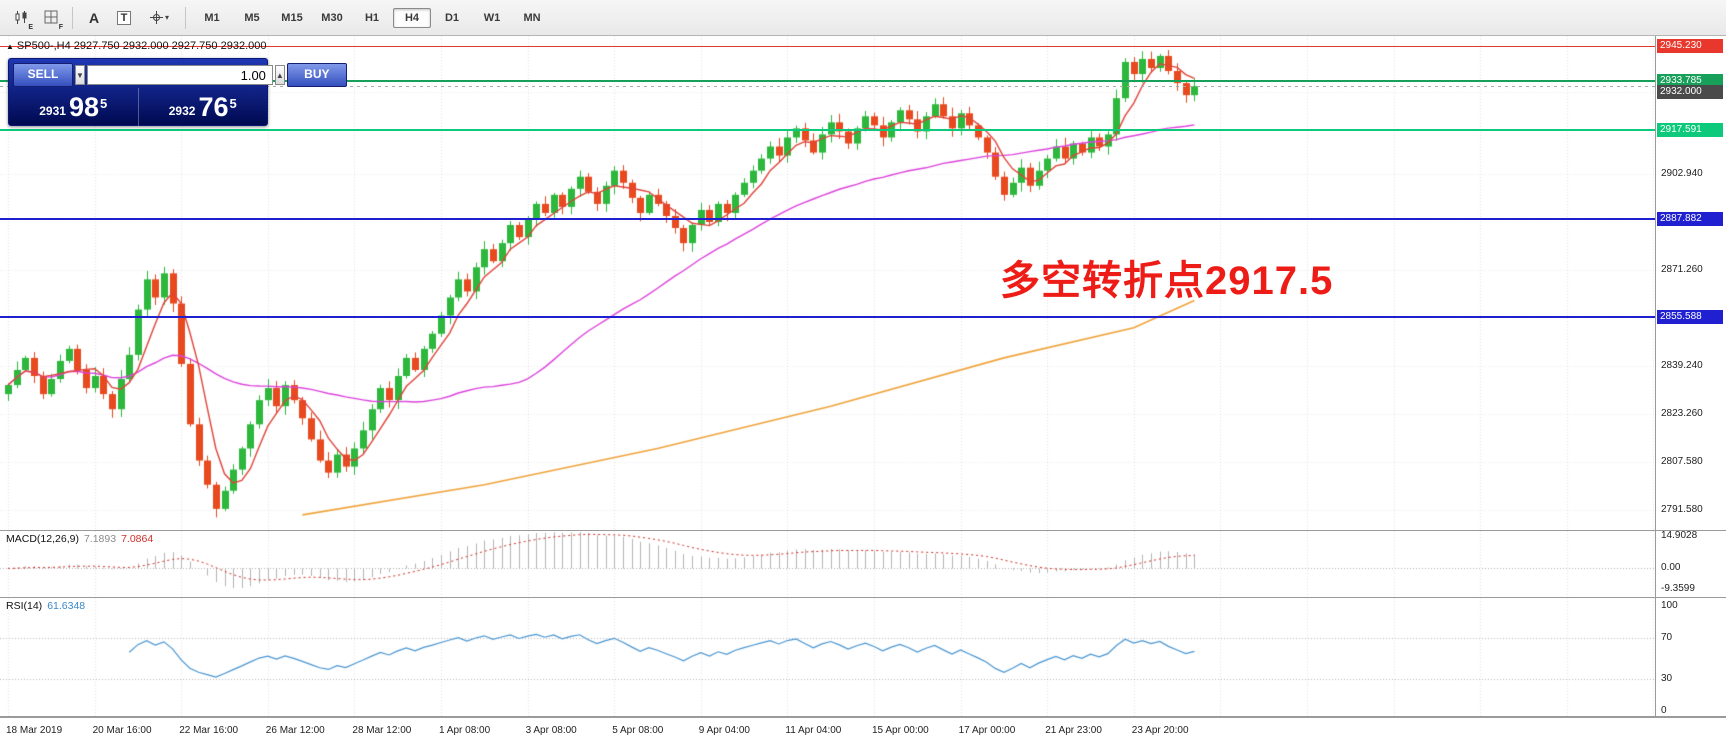 Image resolution: width=1726 pixels, height=753 pixels. Describe the element at coordinates (1682, 366) in the screenshot. I see `price-tick: 2839.240` at that location.